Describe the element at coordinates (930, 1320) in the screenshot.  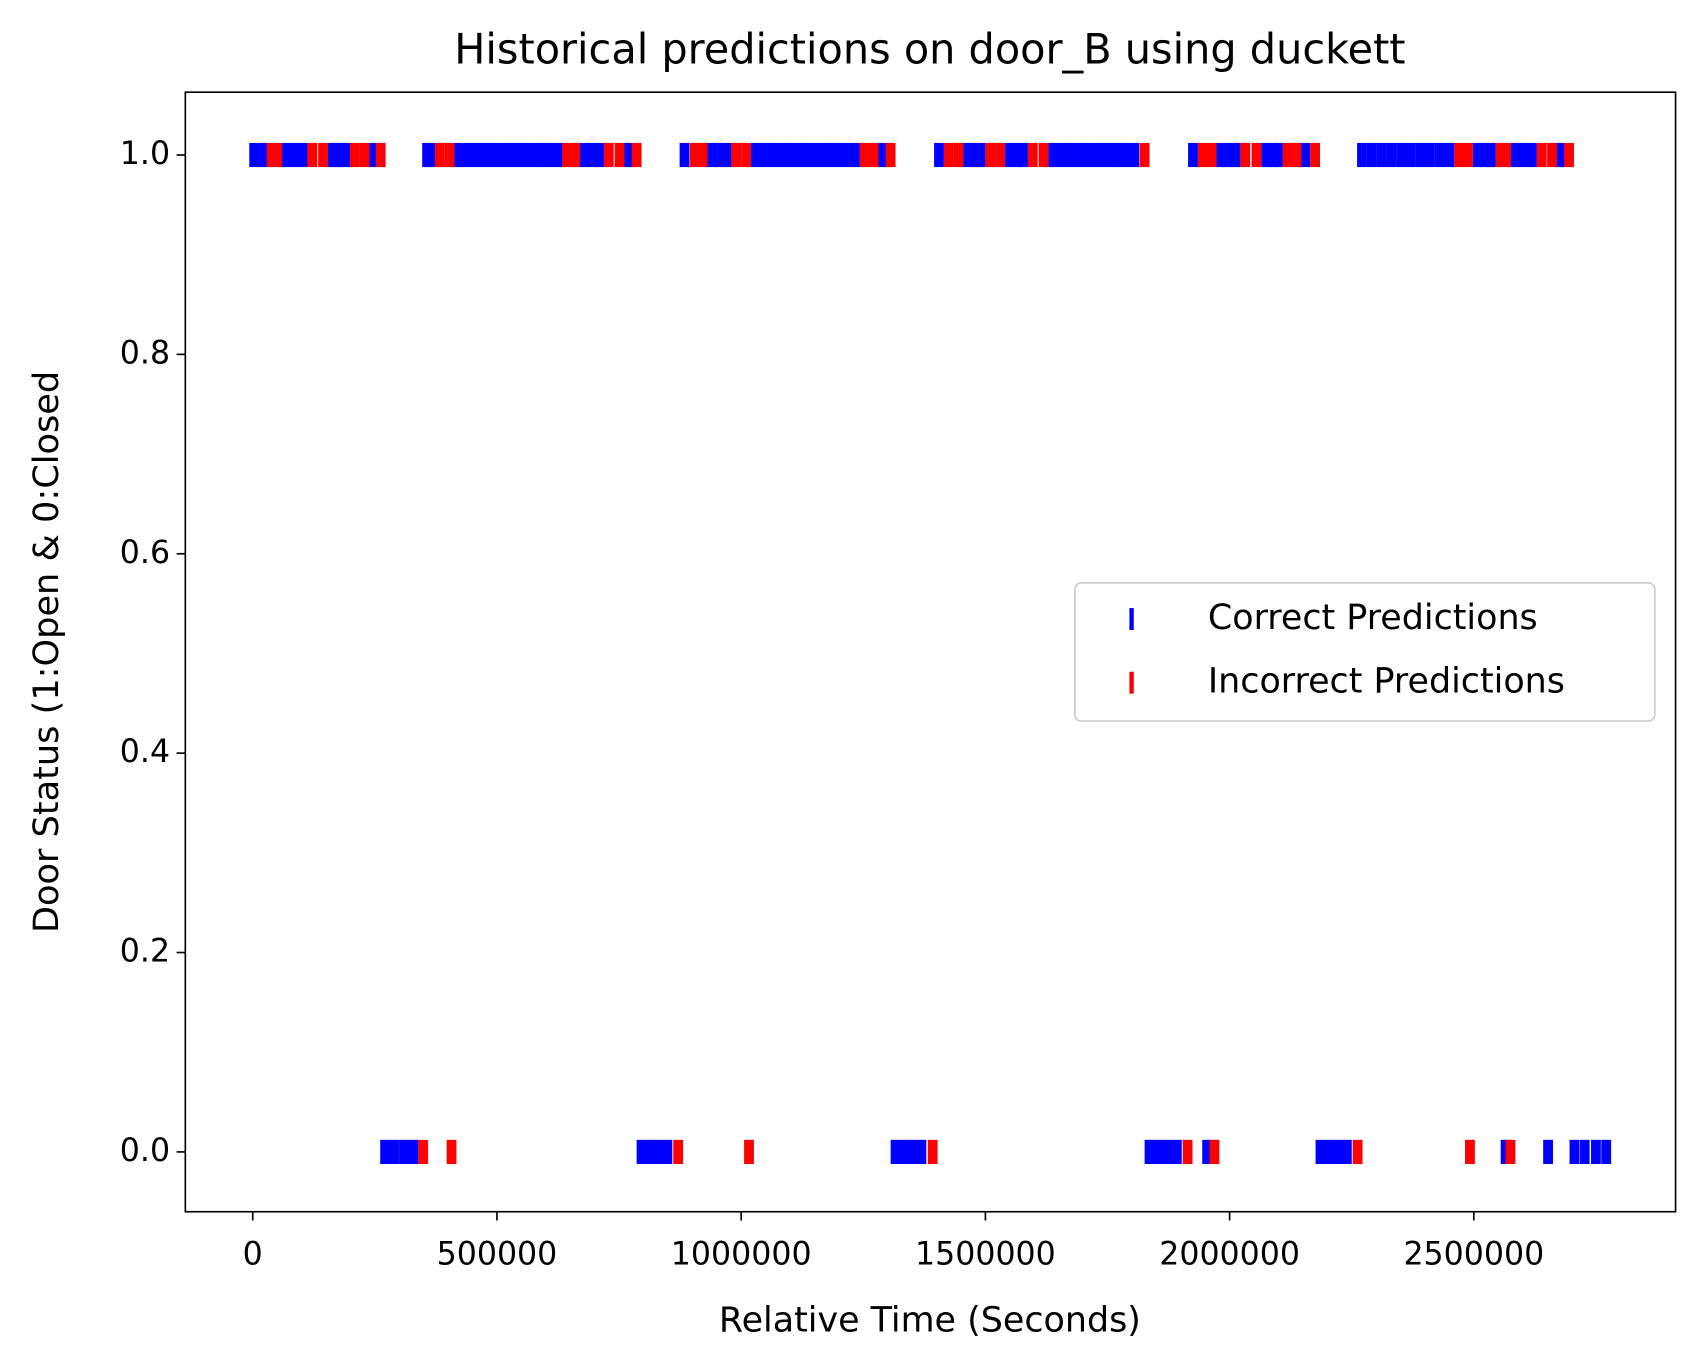
I see `x-axis-label: Relative Time (Seconds)` at that location.